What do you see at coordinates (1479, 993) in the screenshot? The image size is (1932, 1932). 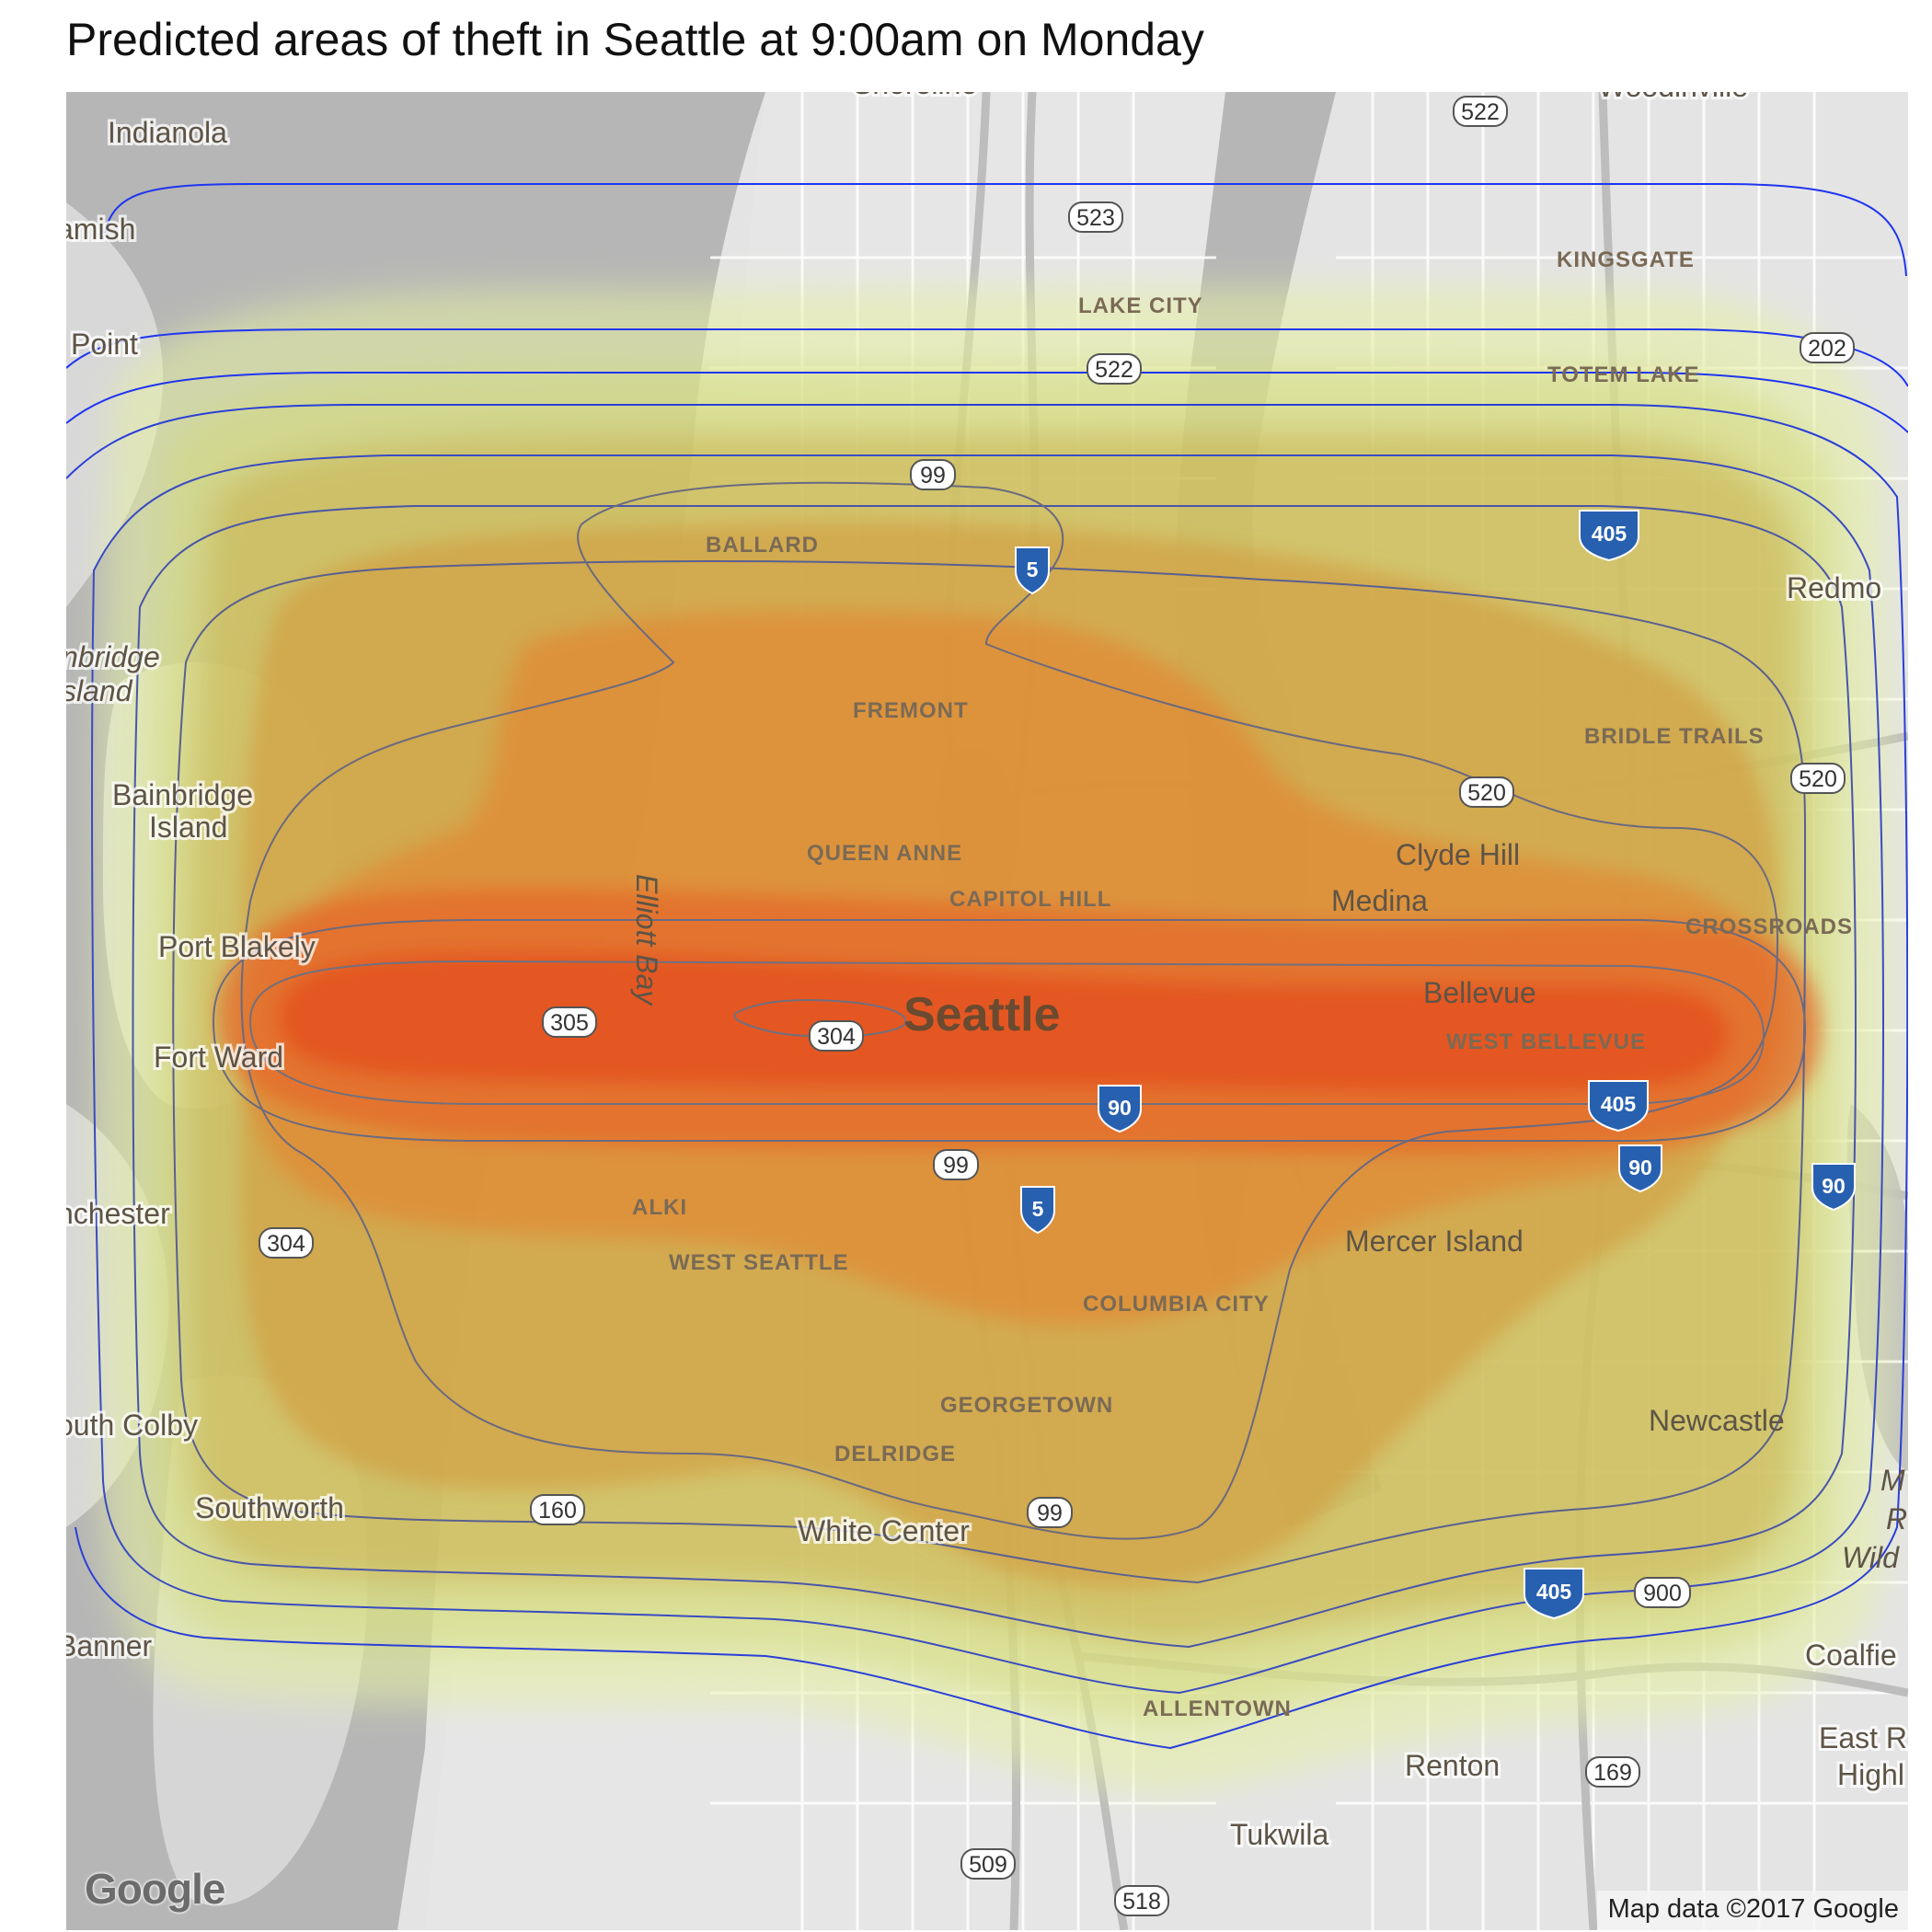 I see `label-bellevue: Bellevue` at bounding box center [1479, 993].